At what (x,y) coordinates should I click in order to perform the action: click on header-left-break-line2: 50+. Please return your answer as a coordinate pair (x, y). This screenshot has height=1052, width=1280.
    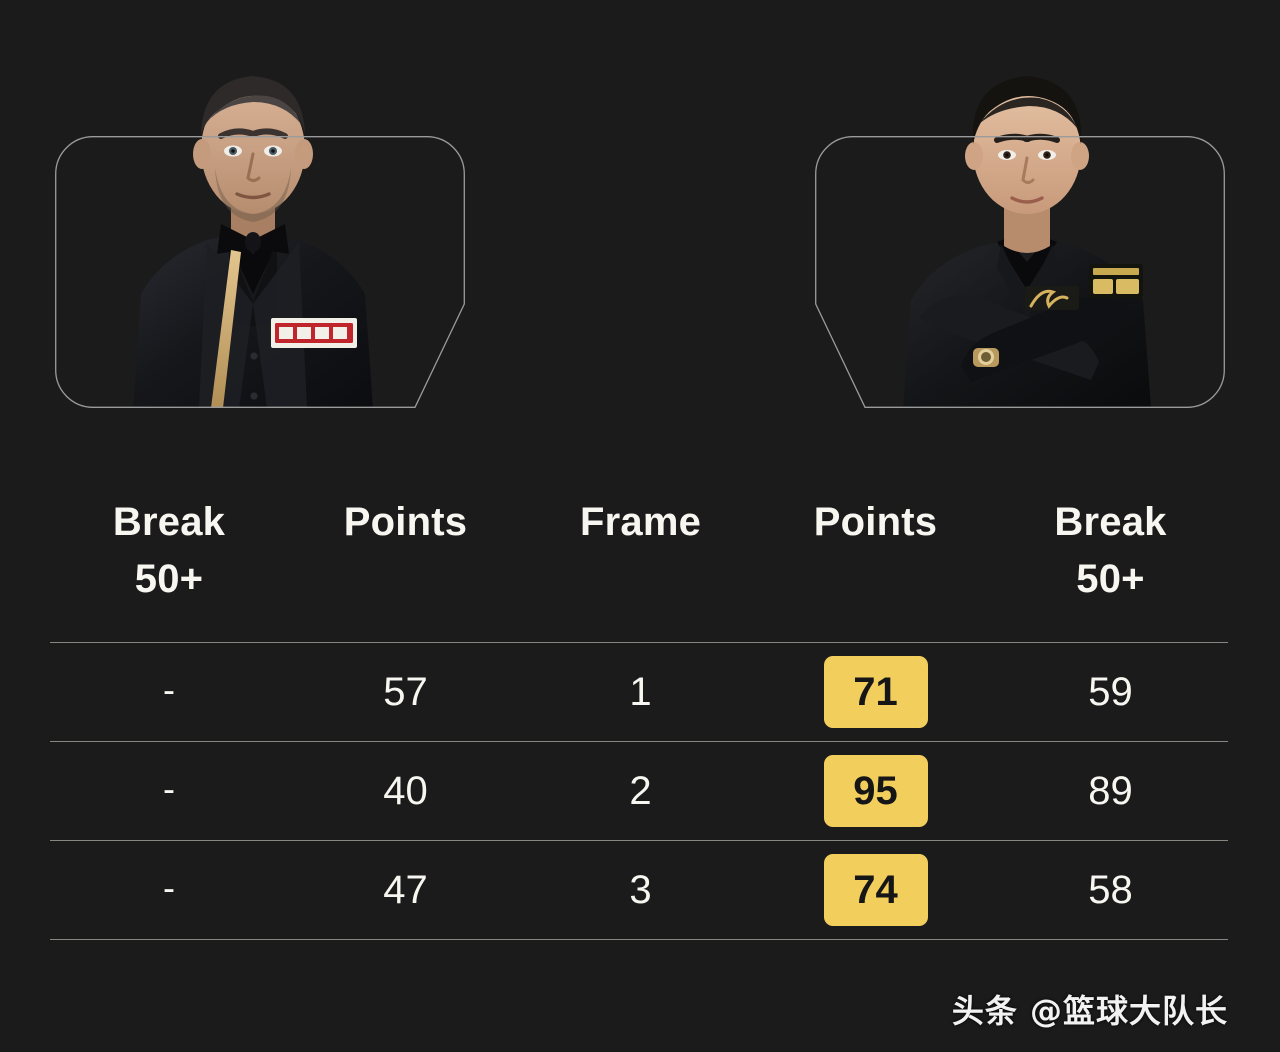
    Looking at the image, I should click on (169, 578).